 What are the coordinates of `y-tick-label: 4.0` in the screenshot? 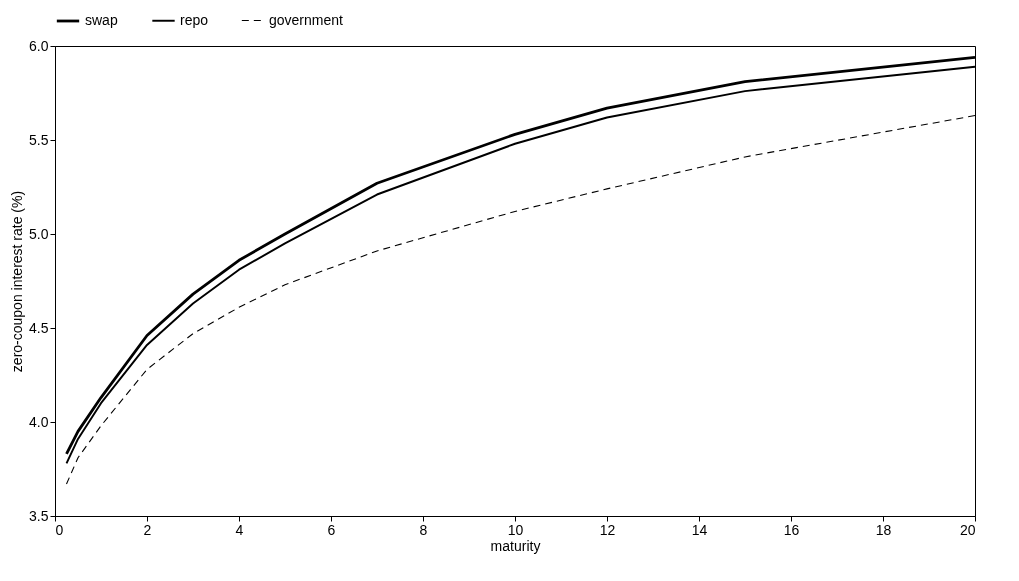 It's located at (39, 421).